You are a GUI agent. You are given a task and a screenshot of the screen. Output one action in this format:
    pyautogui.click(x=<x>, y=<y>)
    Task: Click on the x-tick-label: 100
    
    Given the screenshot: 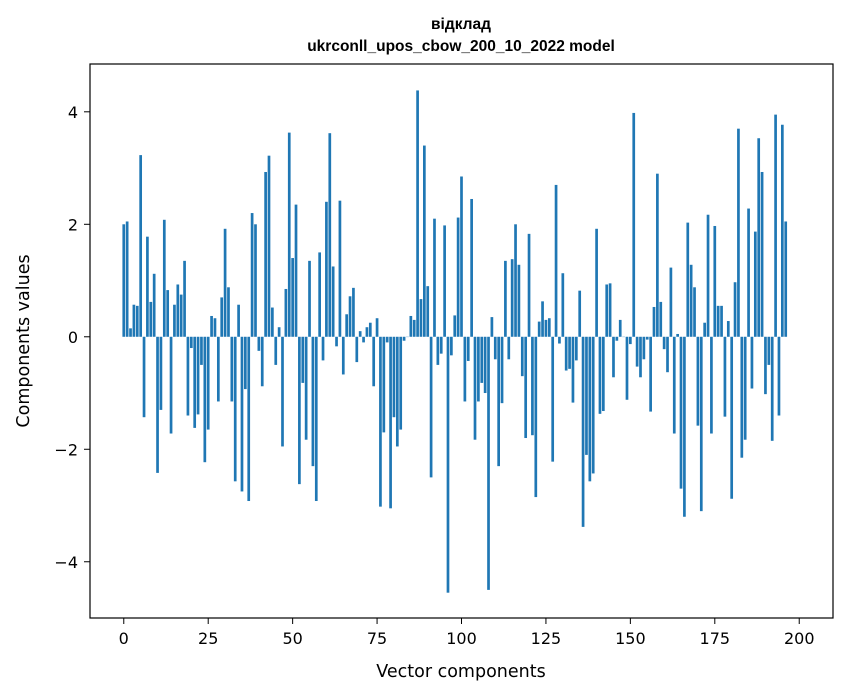 What is the action you would take?
    pyautogui.click(x=461, y=638)
    